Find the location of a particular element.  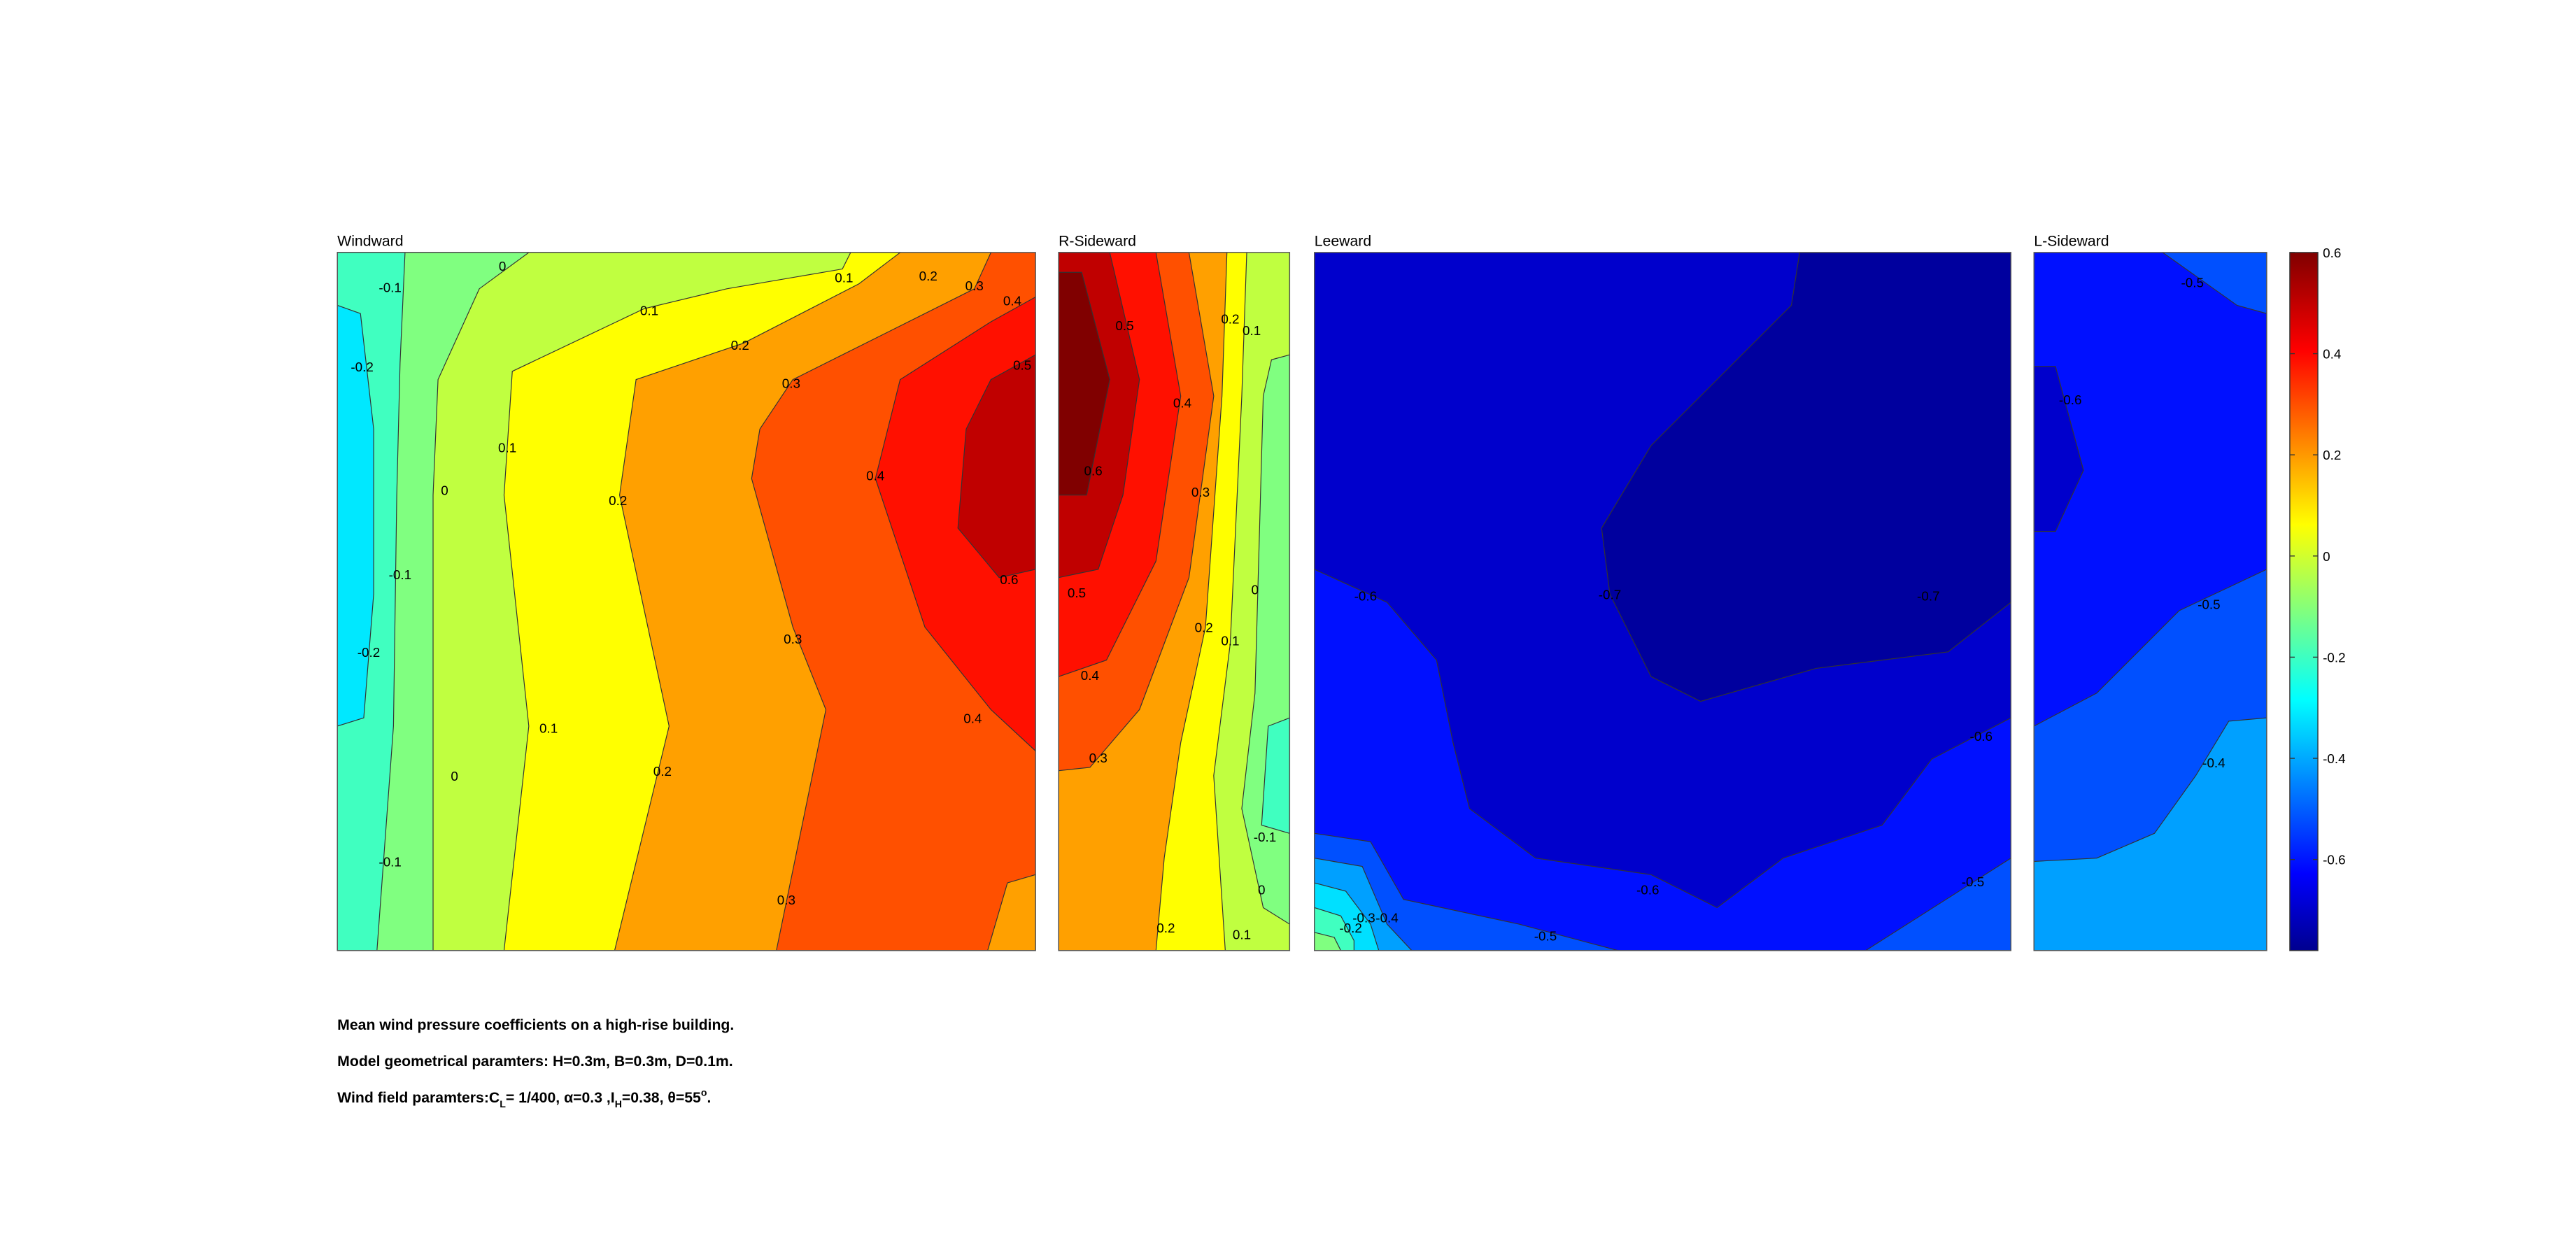

colorbar-tick-label: -0.4 is located at coordinates (2334, 759).